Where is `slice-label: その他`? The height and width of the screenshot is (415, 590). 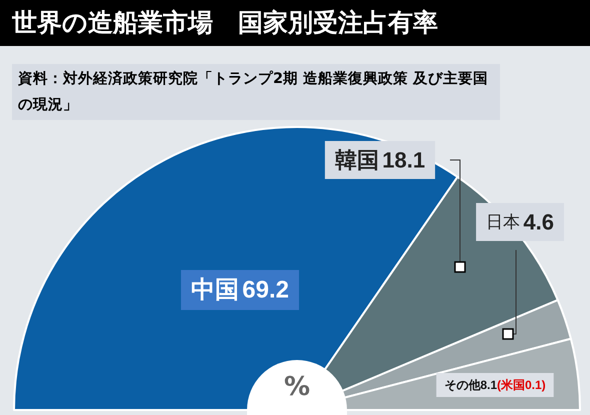 slice-label: その他 is located at coordinates (463, 385).